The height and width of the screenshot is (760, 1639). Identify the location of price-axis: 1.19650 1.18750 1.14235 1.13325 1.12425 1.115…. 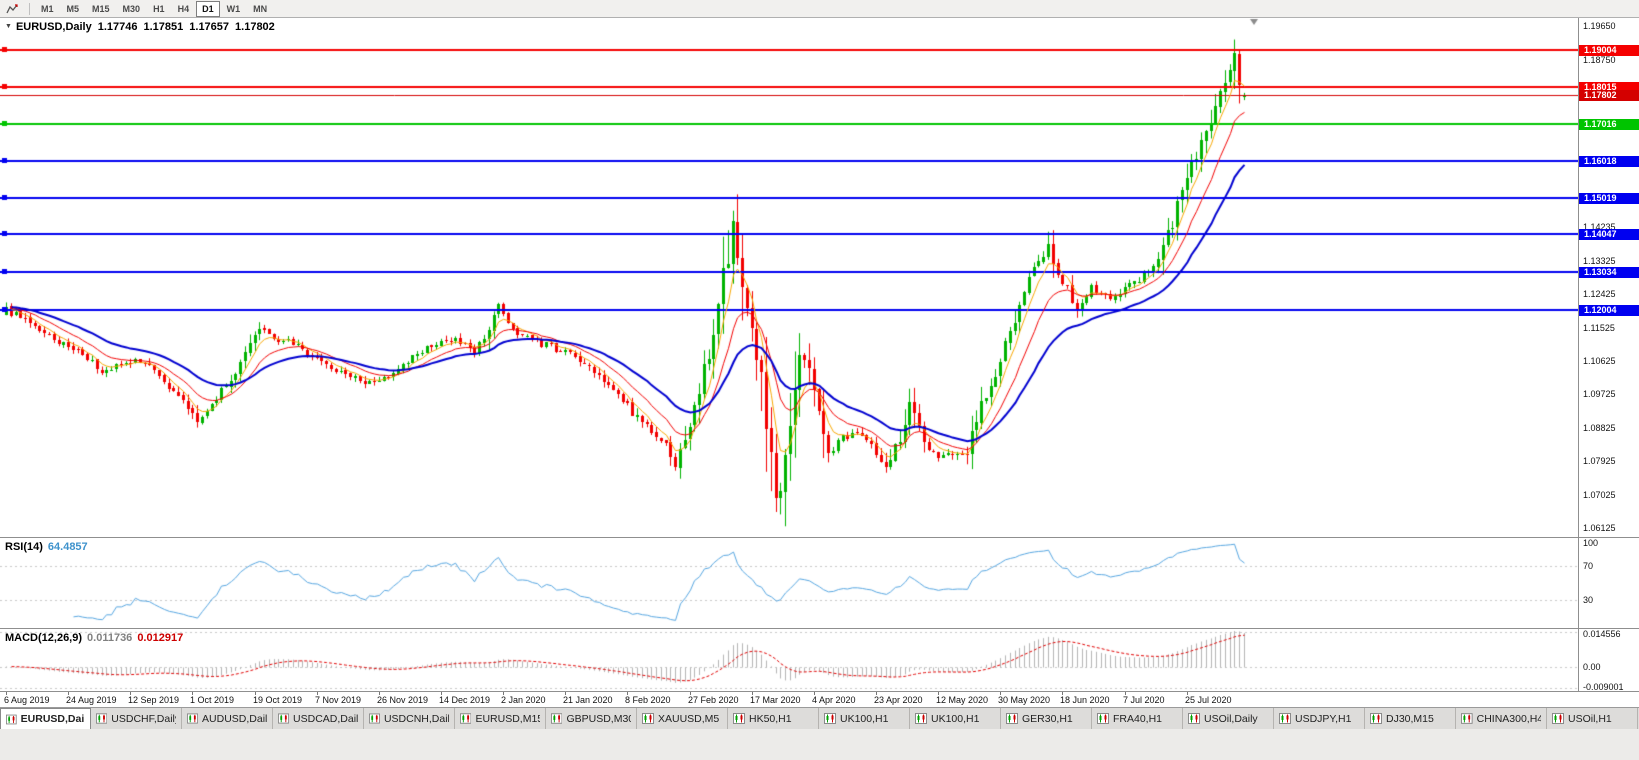
(1608, 277).